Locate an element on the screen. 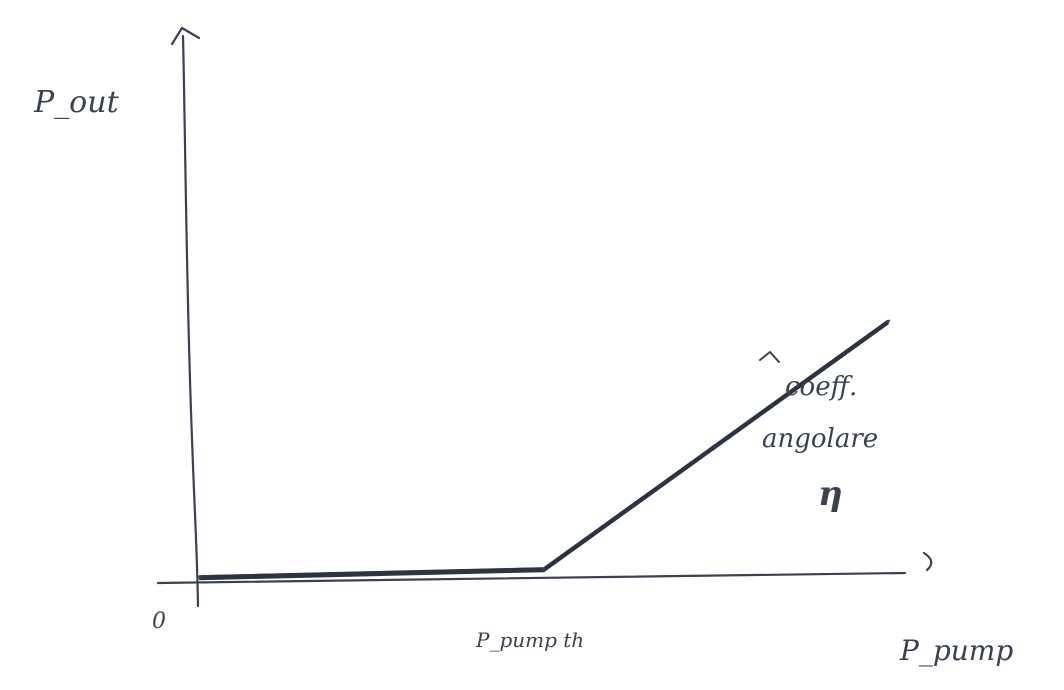  y-axis is located at coordinates (190, 321).